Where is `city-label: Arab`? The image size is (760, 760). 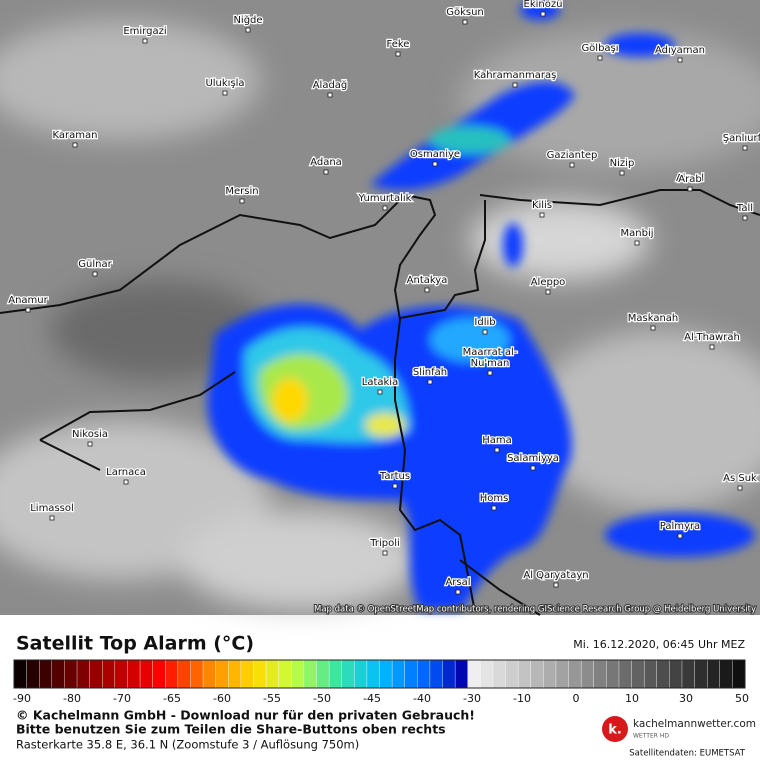 city-label: Arab is located at coordinates (689, 179).